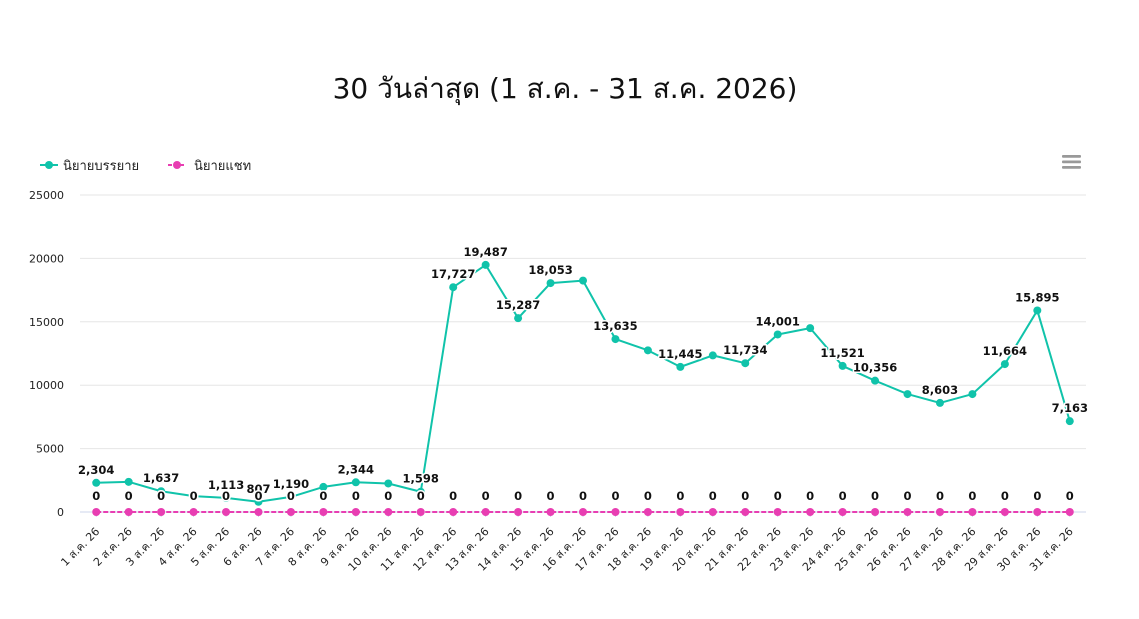 Image resolution: width=1139 pixels, height=619 pixels. I want to click on series-2-label-8: 0, so click(356, 496).